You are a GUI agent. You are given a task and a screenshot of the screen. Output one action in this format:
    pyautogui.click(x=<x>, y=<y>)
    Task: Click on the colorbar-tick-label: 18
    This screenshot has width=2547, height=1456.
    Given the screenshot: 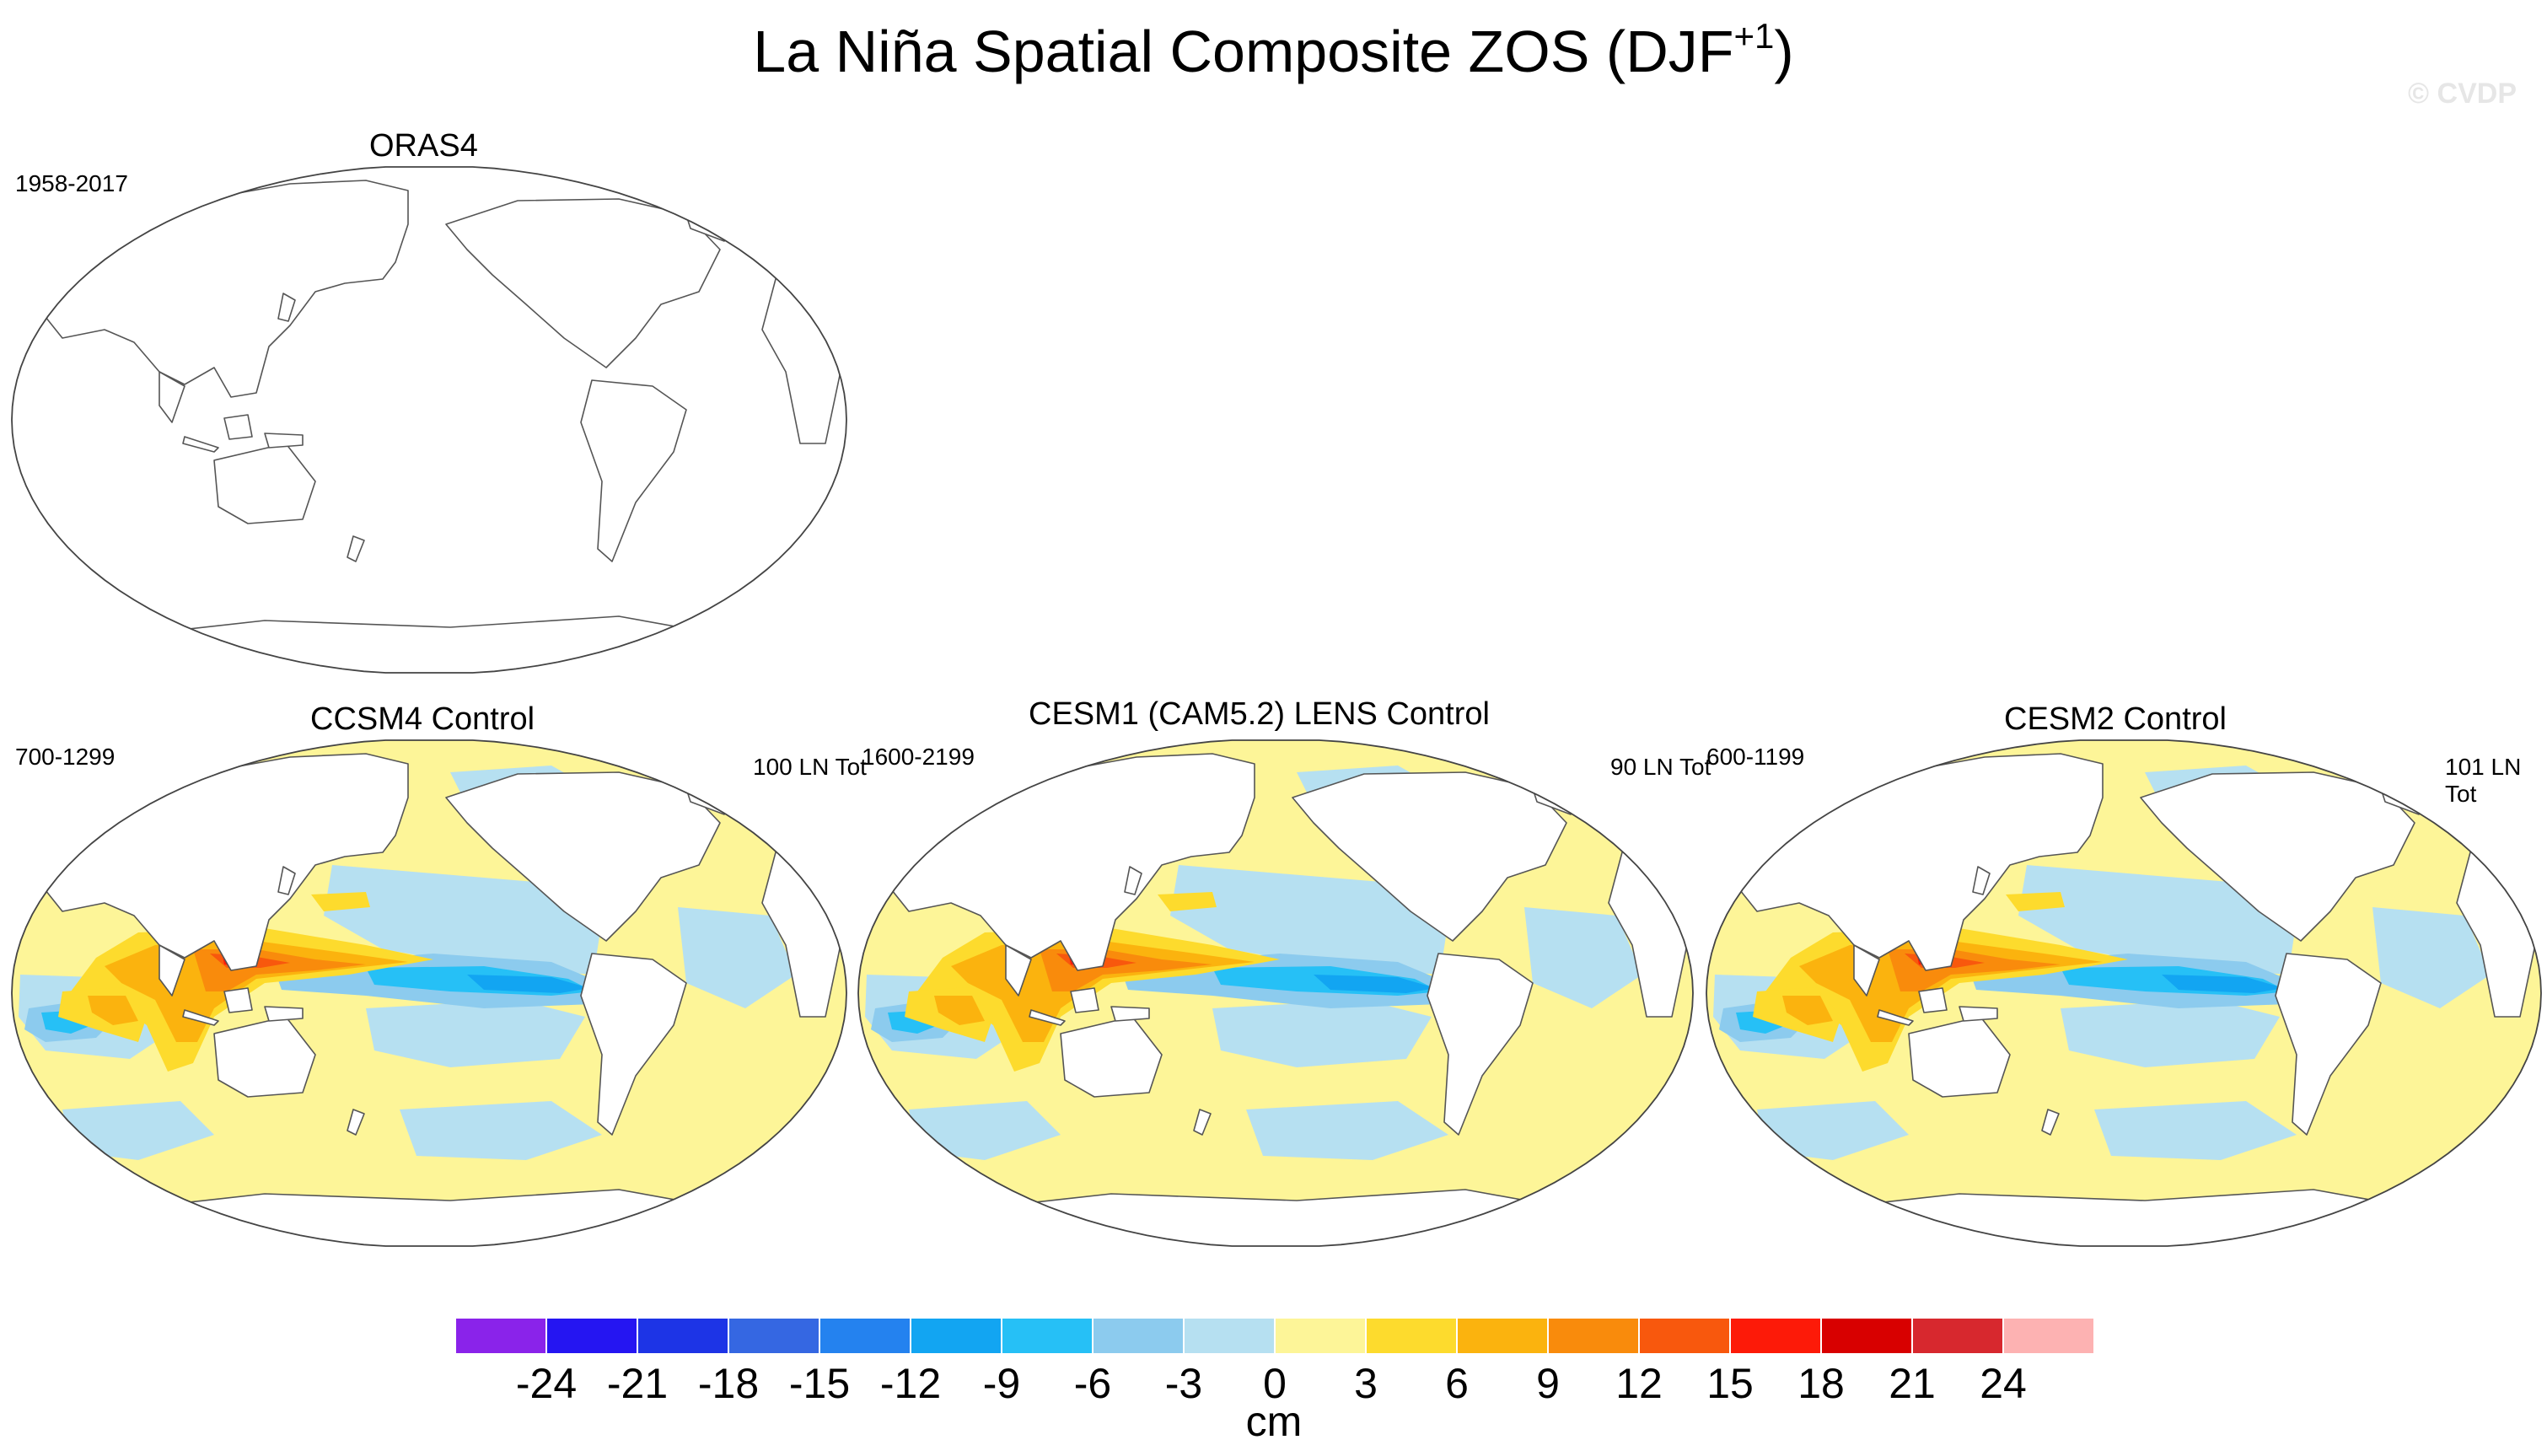 What is the action you would take?
    pyautogui.click(x=1821, y=1383)
    